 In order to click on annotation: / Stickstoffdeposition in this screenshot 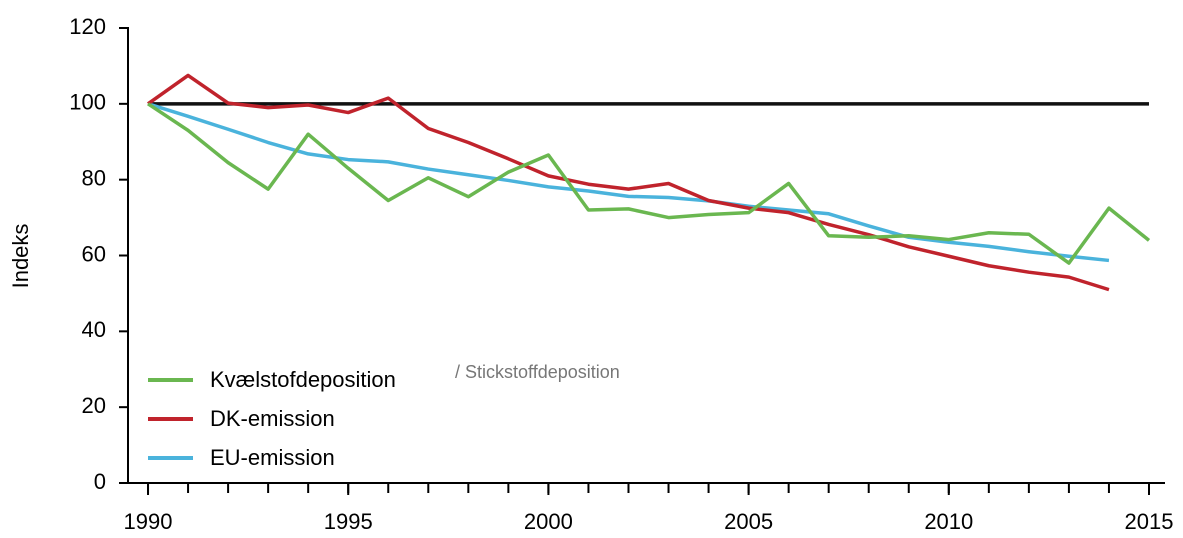, I will do `click(537, 372)`.